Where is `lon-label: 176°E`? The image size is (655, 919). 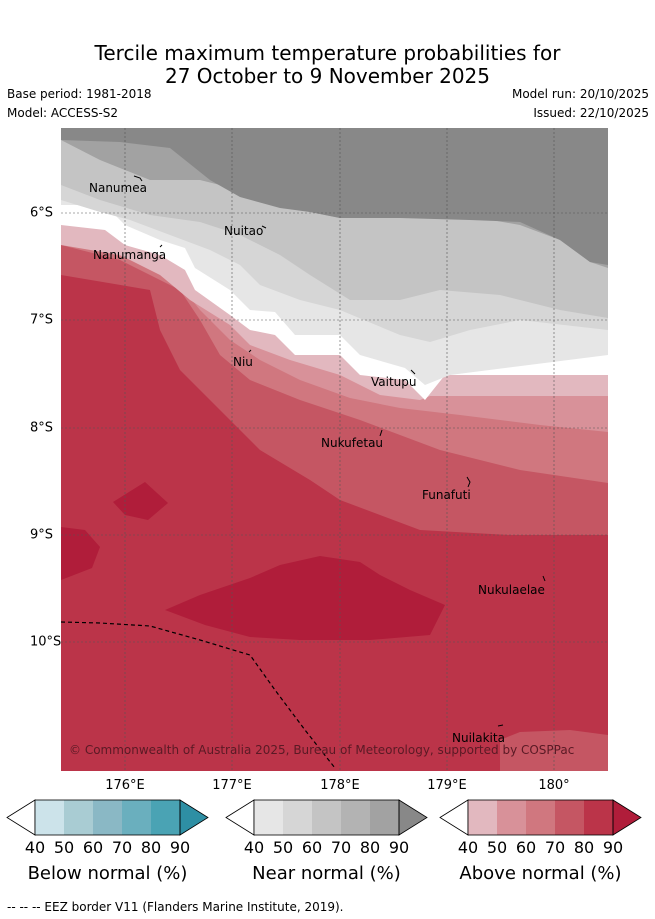
lon-label: 176°E is located at coordinates (125, 785).